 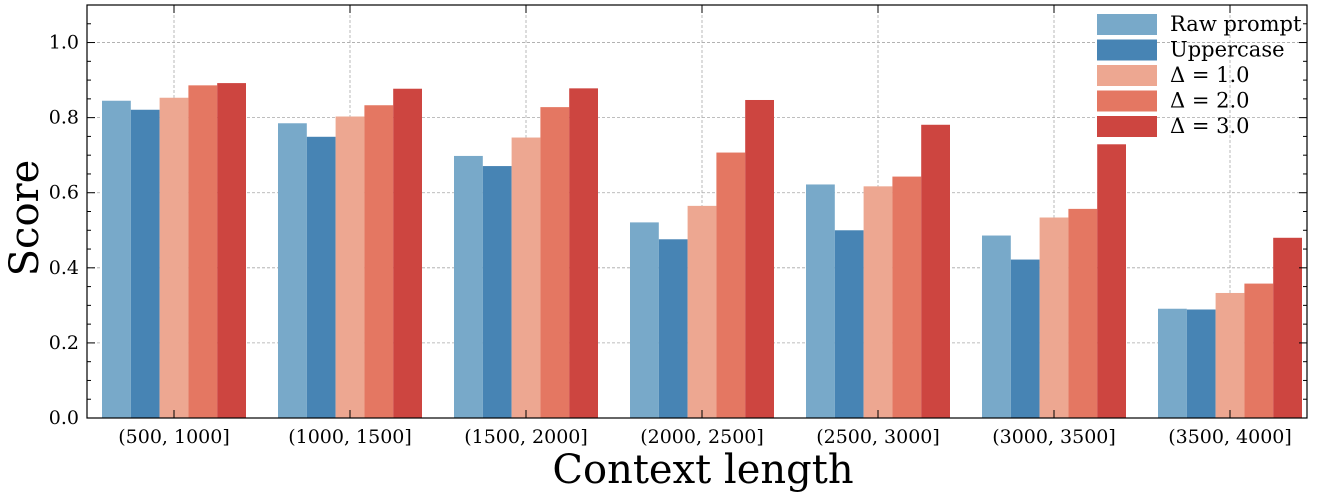 I want to click on x-tick-label: (500, 1000], so click(x=174, y=437).